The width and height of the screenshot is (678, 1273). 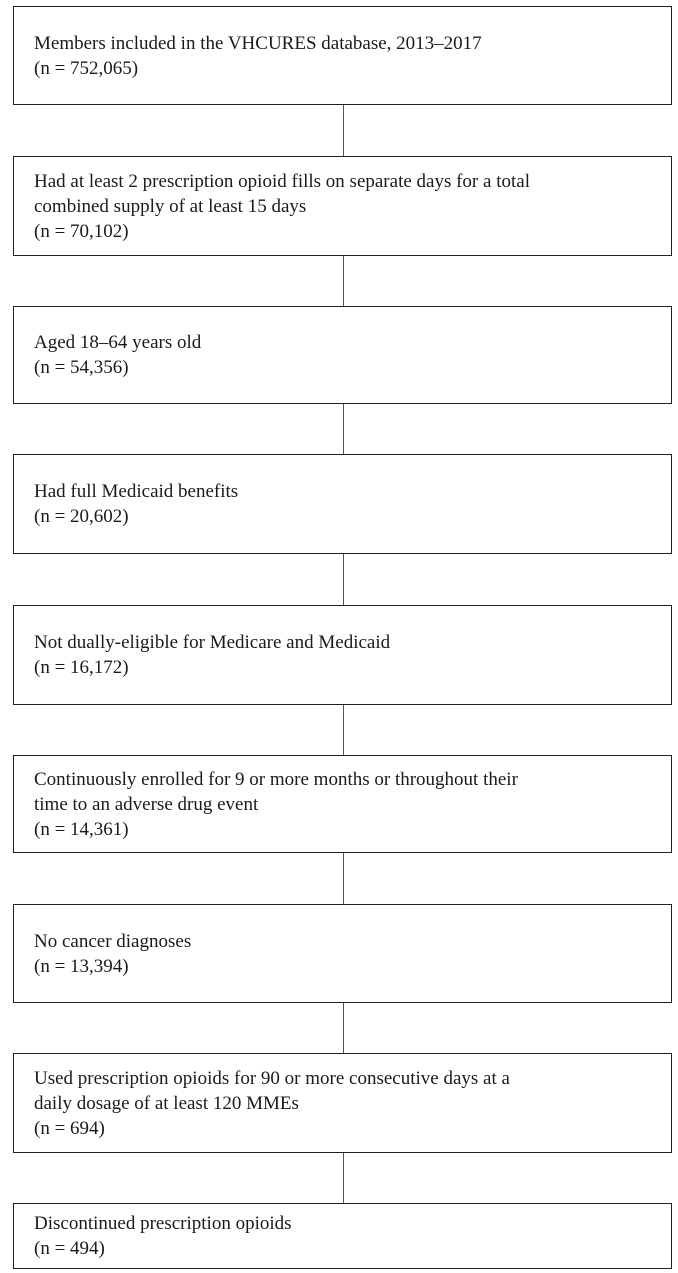 I want to click on step-text-line: Had full Medicaid benefits, so click(x=136, y=491).